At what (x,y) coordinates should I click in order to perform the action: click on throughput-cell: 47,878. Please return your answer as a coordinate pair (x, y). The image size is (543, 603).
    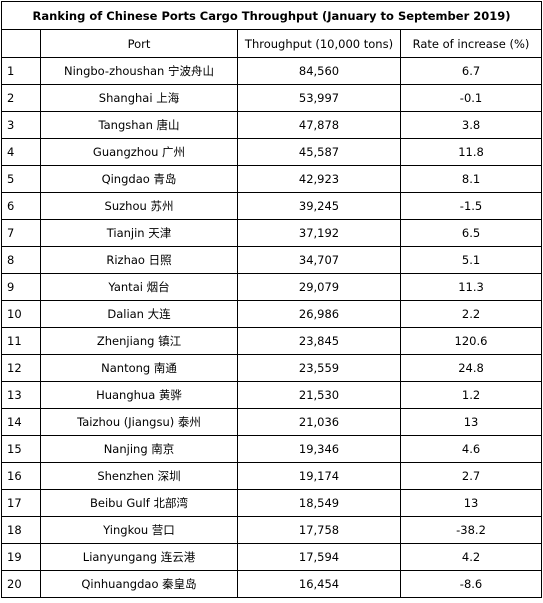
    Looking at the image, I should click on (319, 125).